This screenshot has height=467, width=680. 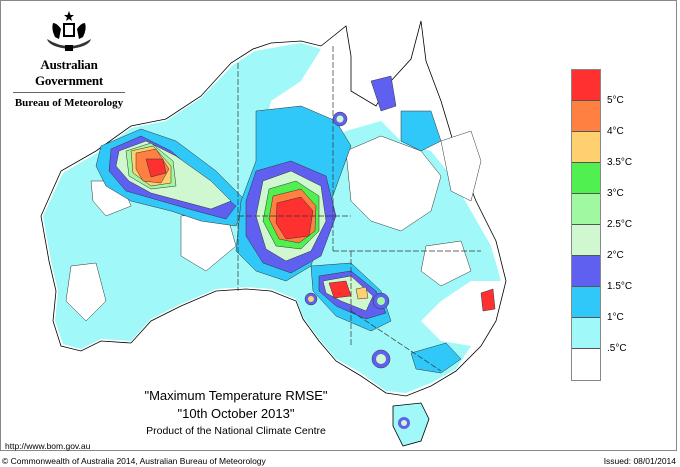 I want to click on legend-label: .5°C, so click(x=617, y=348).